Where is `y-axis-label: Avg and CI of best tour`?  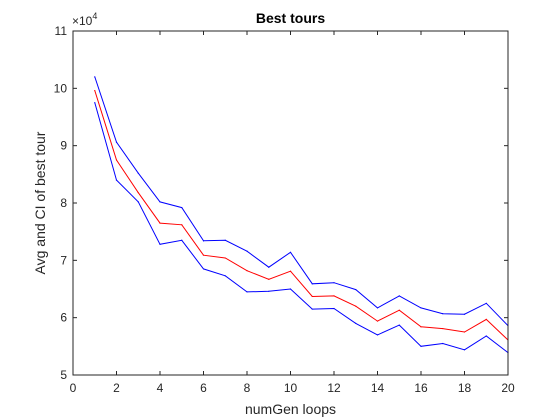
y-axis-label: Avg and CI of best tour is located at coordinates (40, 202).